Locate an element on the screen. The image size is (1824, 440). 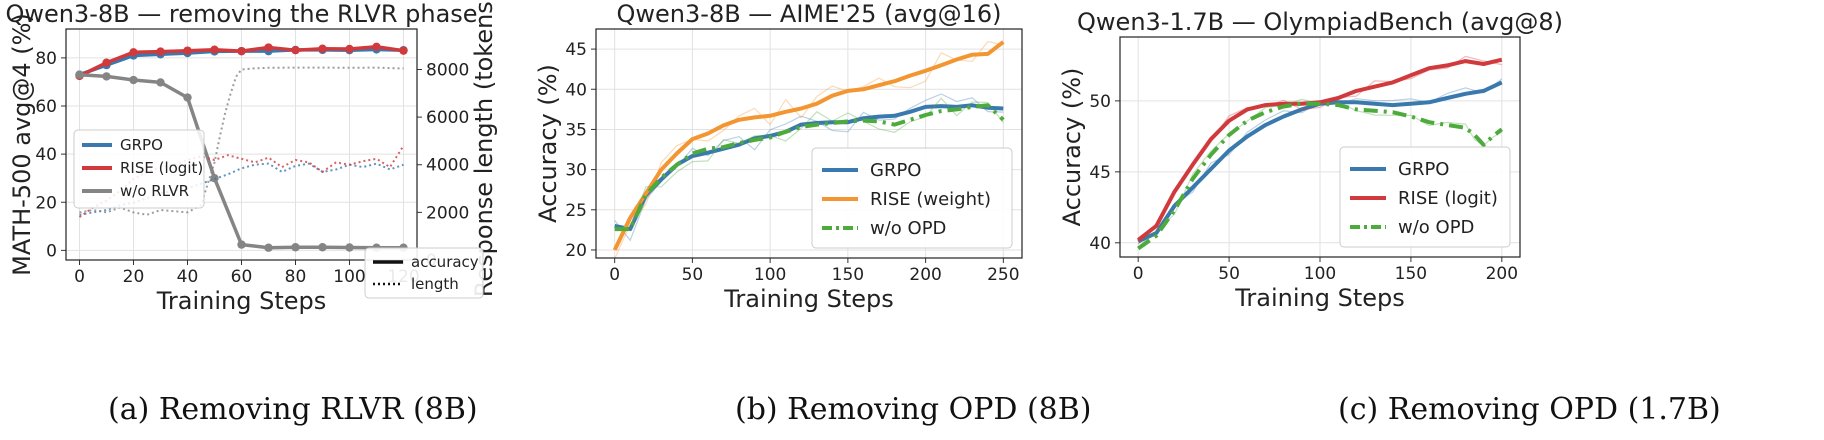
style-legend-label: length is located at coordinates (435, 284).